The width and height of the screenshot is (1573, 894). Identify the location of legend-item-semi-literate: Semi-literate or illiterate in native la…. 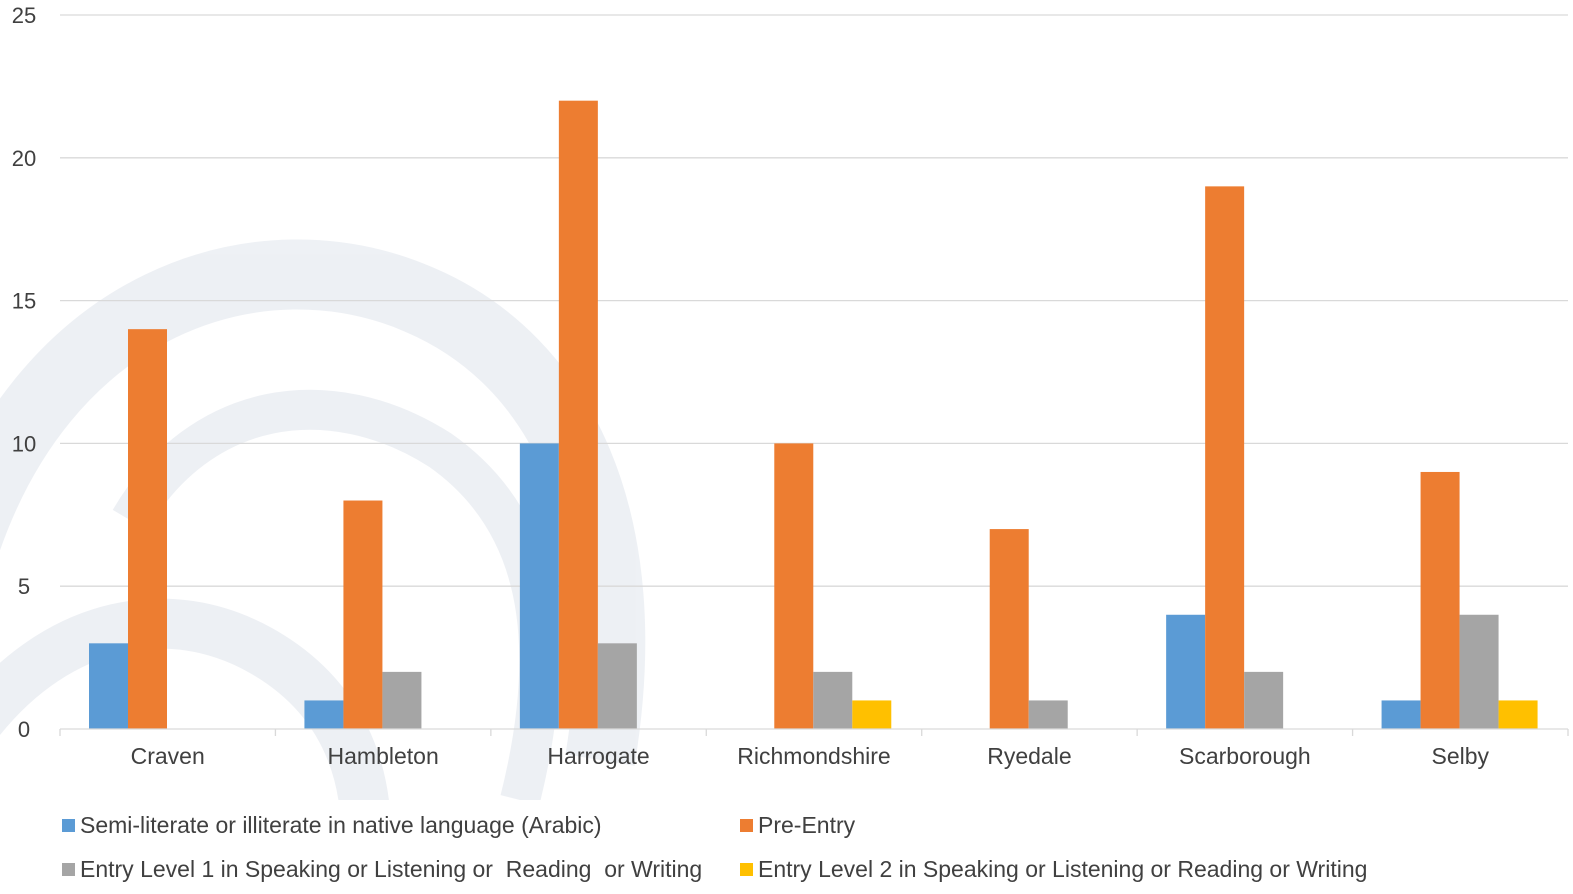
(401, 825).